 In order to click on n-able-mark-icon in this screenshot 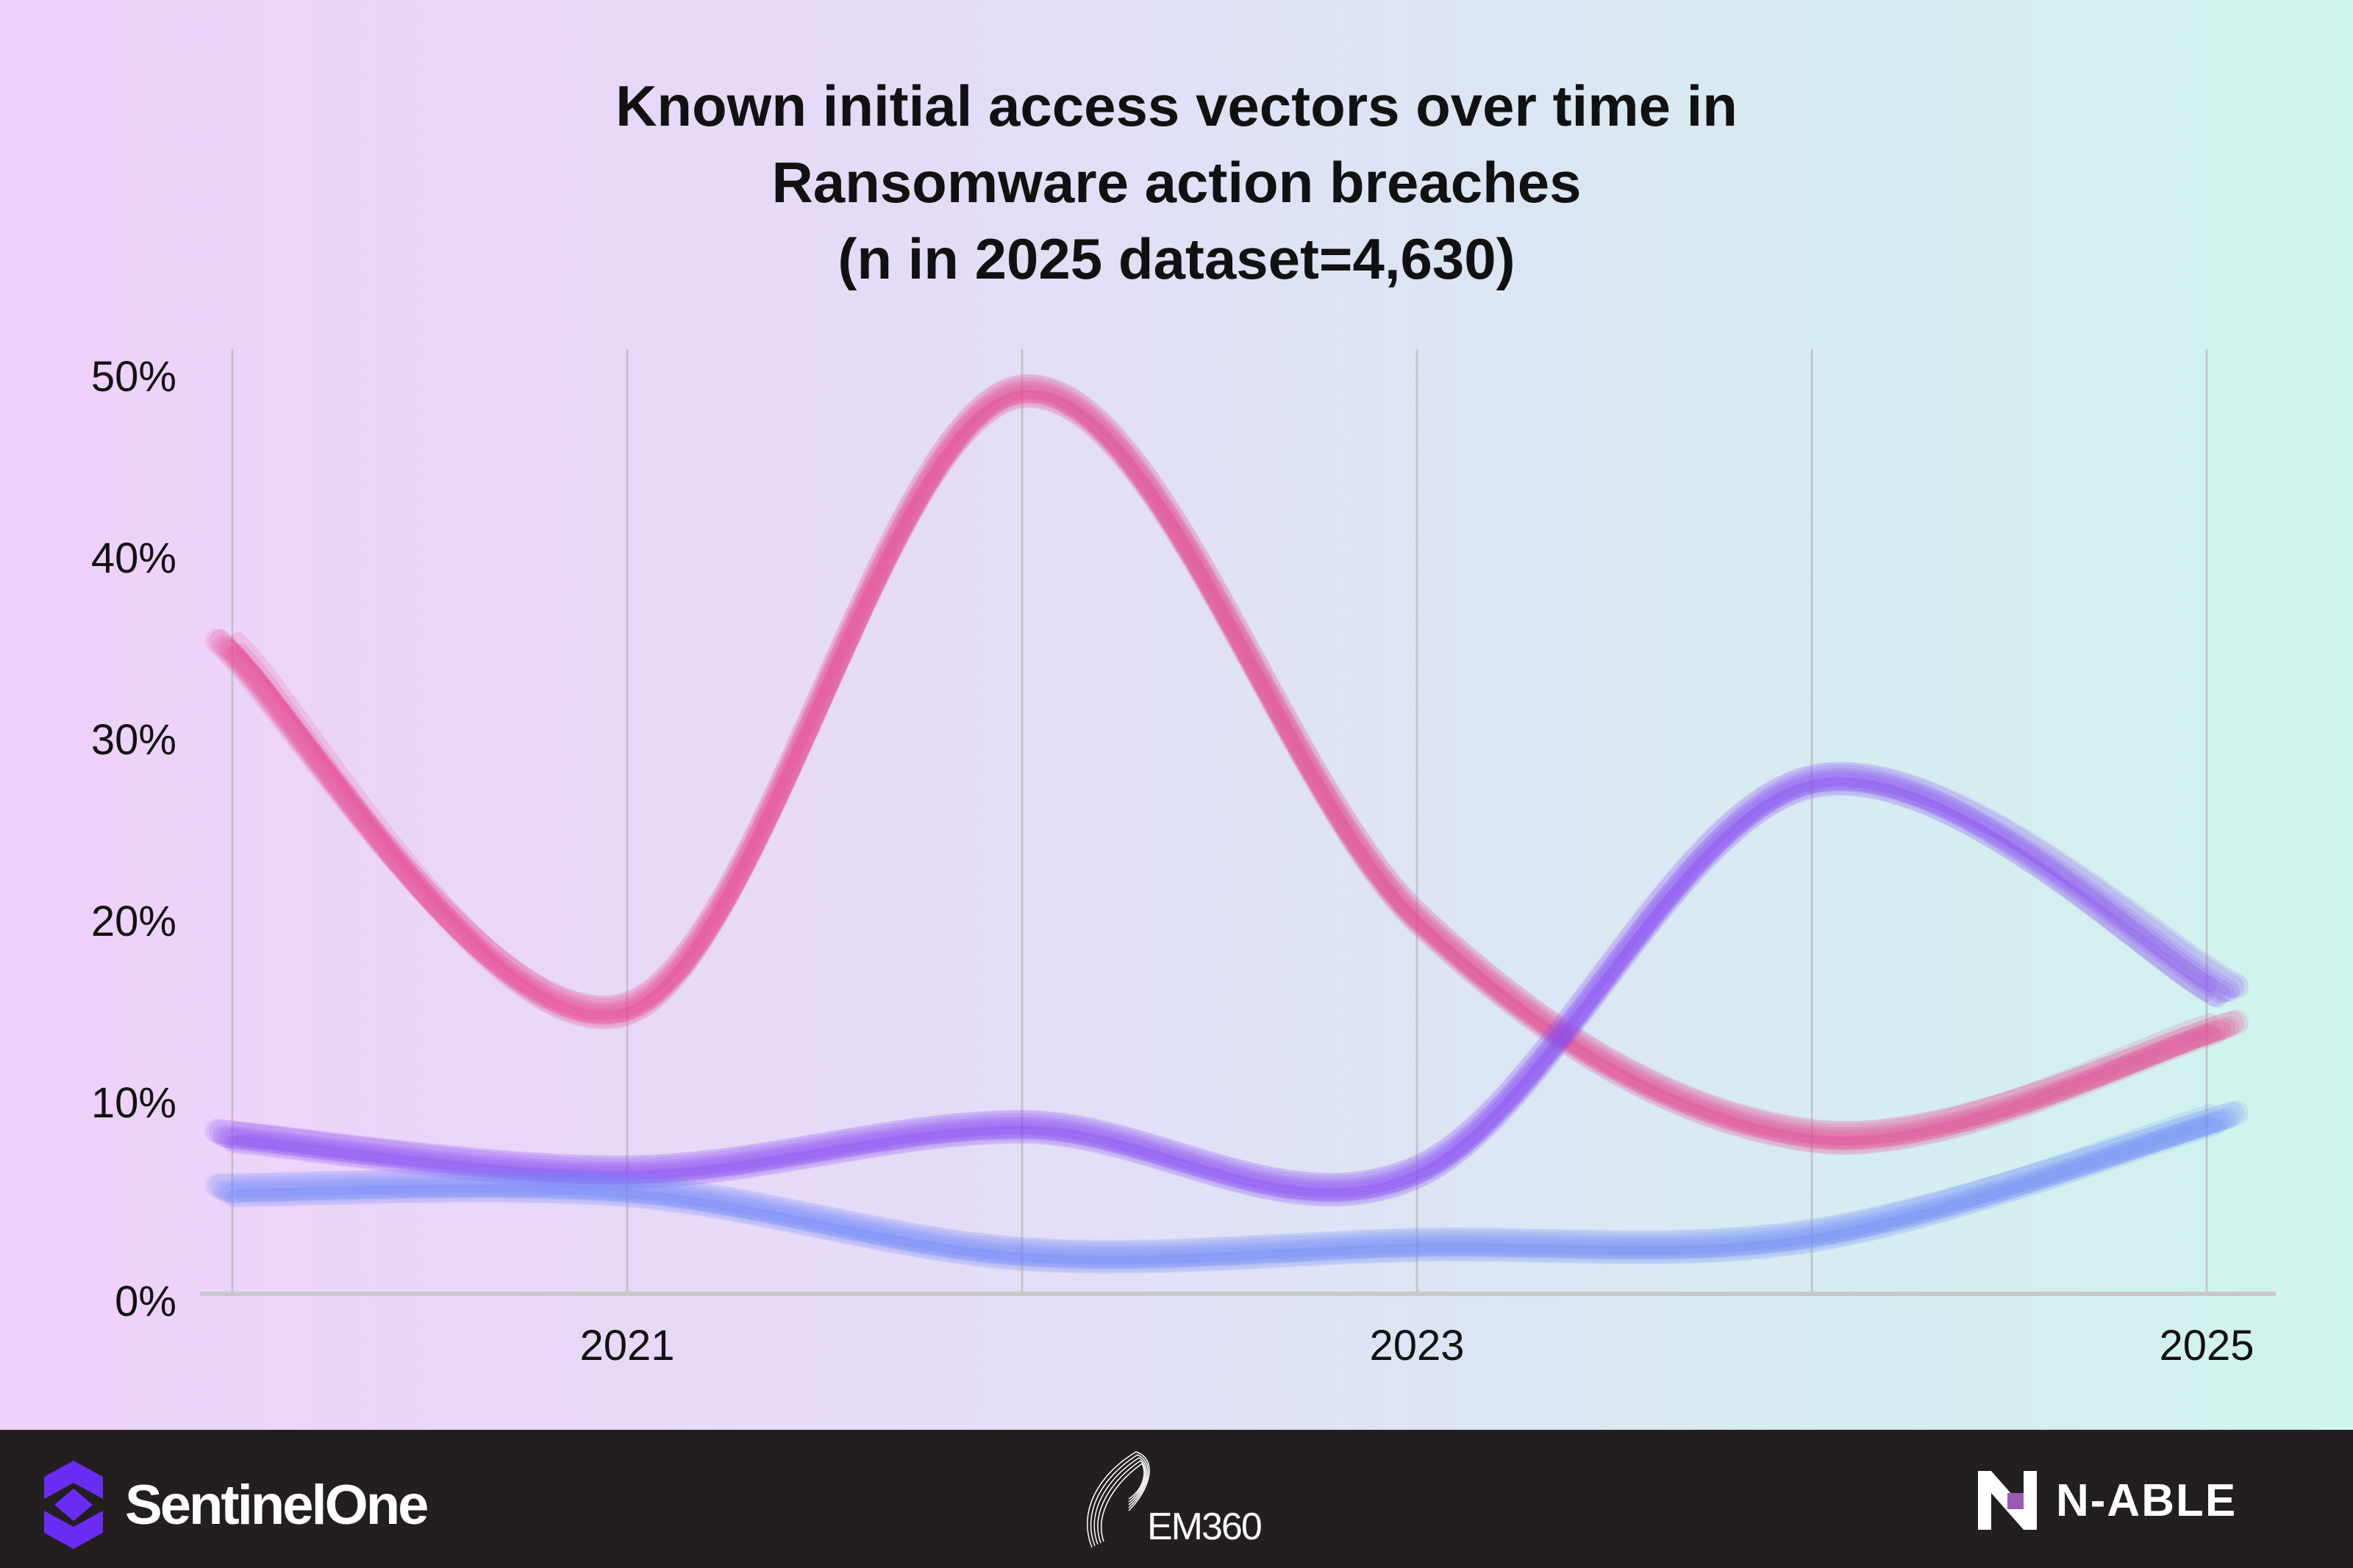, I will do `click(2007, 1500)`.